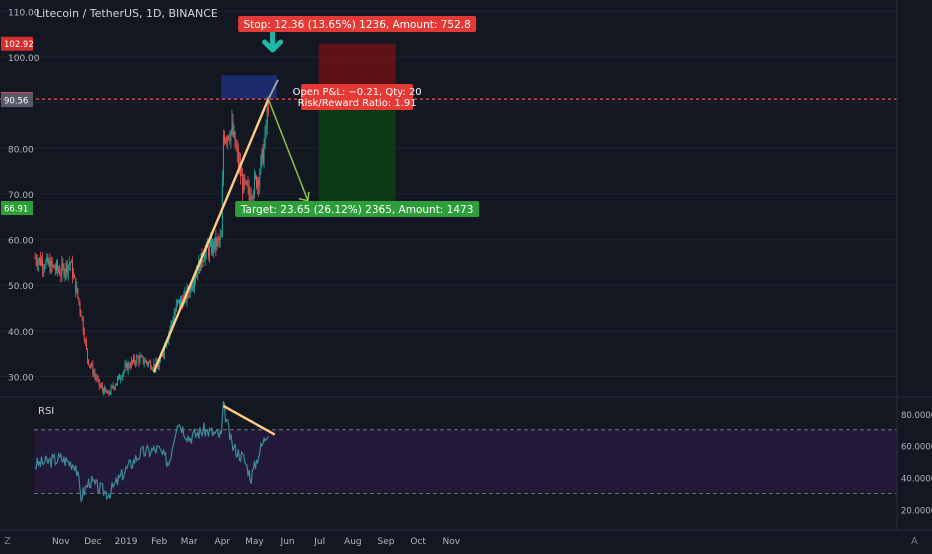 The width and height of the screenshot is (932, 554). I want to click on risk-reward-text: Risk/Reward Ratio: 1.91, so click(357, 103).